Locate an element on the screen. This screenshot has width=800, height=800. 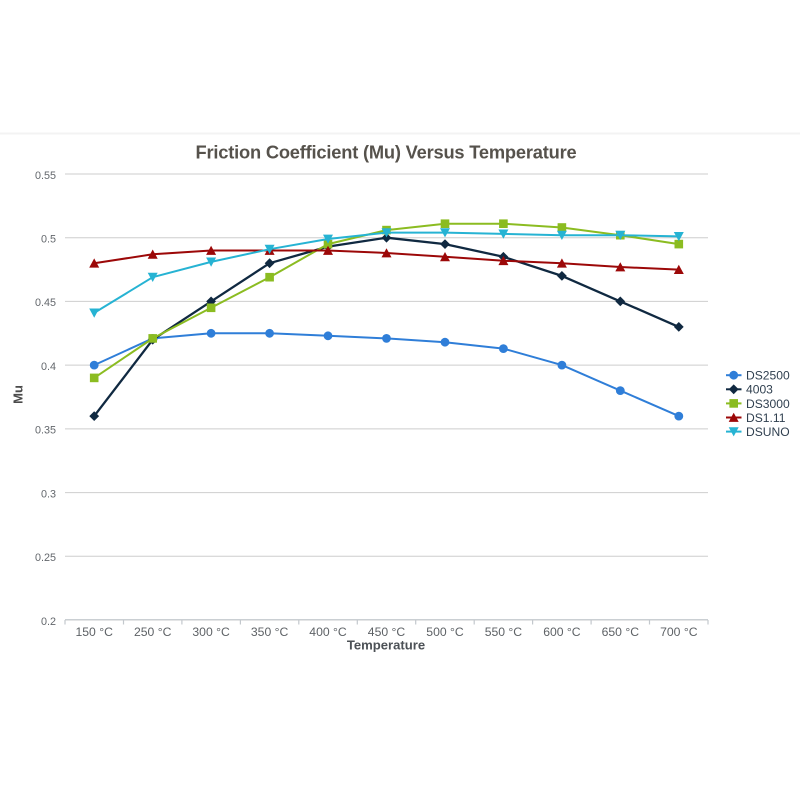
svg-text: 600 °C is located at coordinates (562, 632).